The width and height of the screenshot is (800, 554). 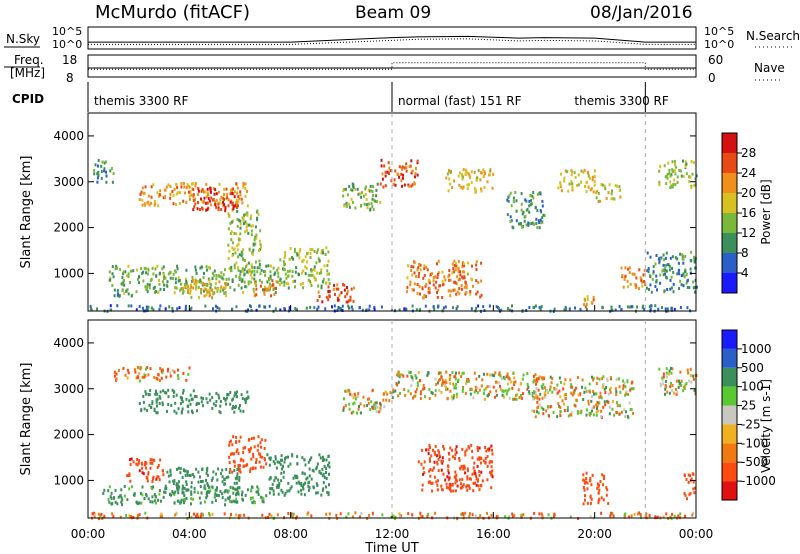 What do you see at coordinates (696, 534) in the screenshot?
I see `x-tick-label: 00:00` at bounding box center [696, 534].